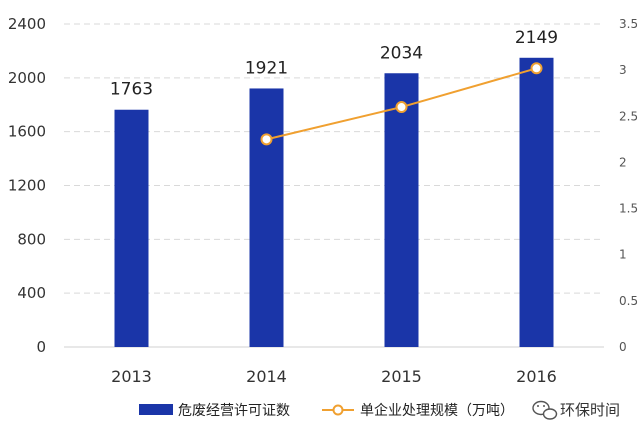 The height and width of the screenshot is (439, 640). What do you see at coordinates (156, 409) in the screenshot?
I see `legend-bar-swatch` at bounding box center [156, 409].